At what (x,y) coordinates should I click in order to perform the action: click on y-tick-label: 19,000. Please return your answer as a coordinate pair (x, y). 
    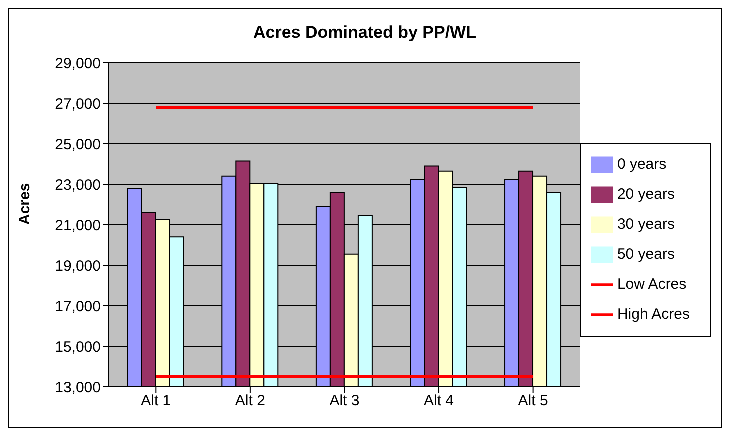
    Looking at the image, I should click on (78, 266).